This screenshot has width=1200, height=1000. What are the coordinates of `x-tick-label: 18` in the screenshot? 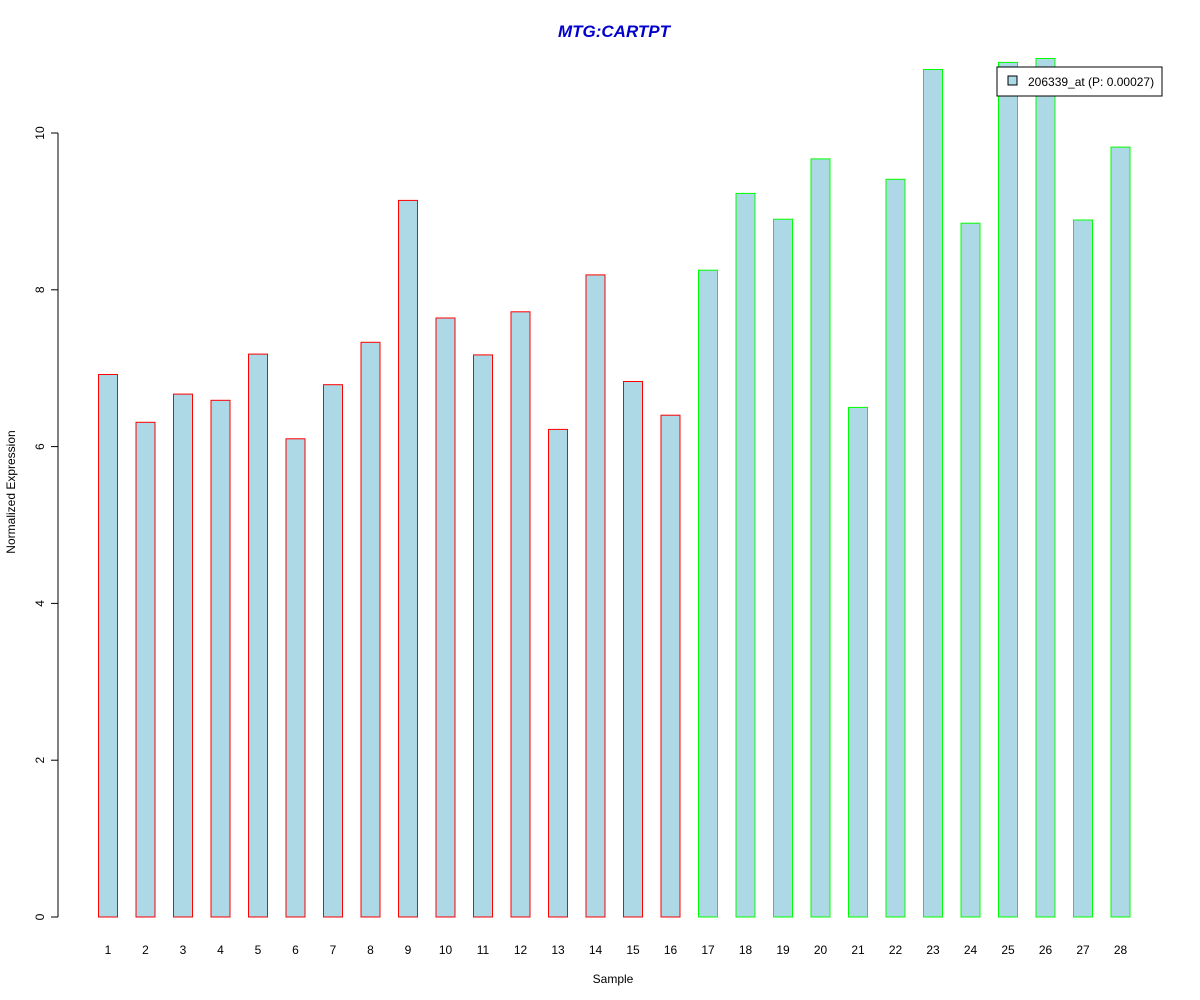 It's located at (746, 950).